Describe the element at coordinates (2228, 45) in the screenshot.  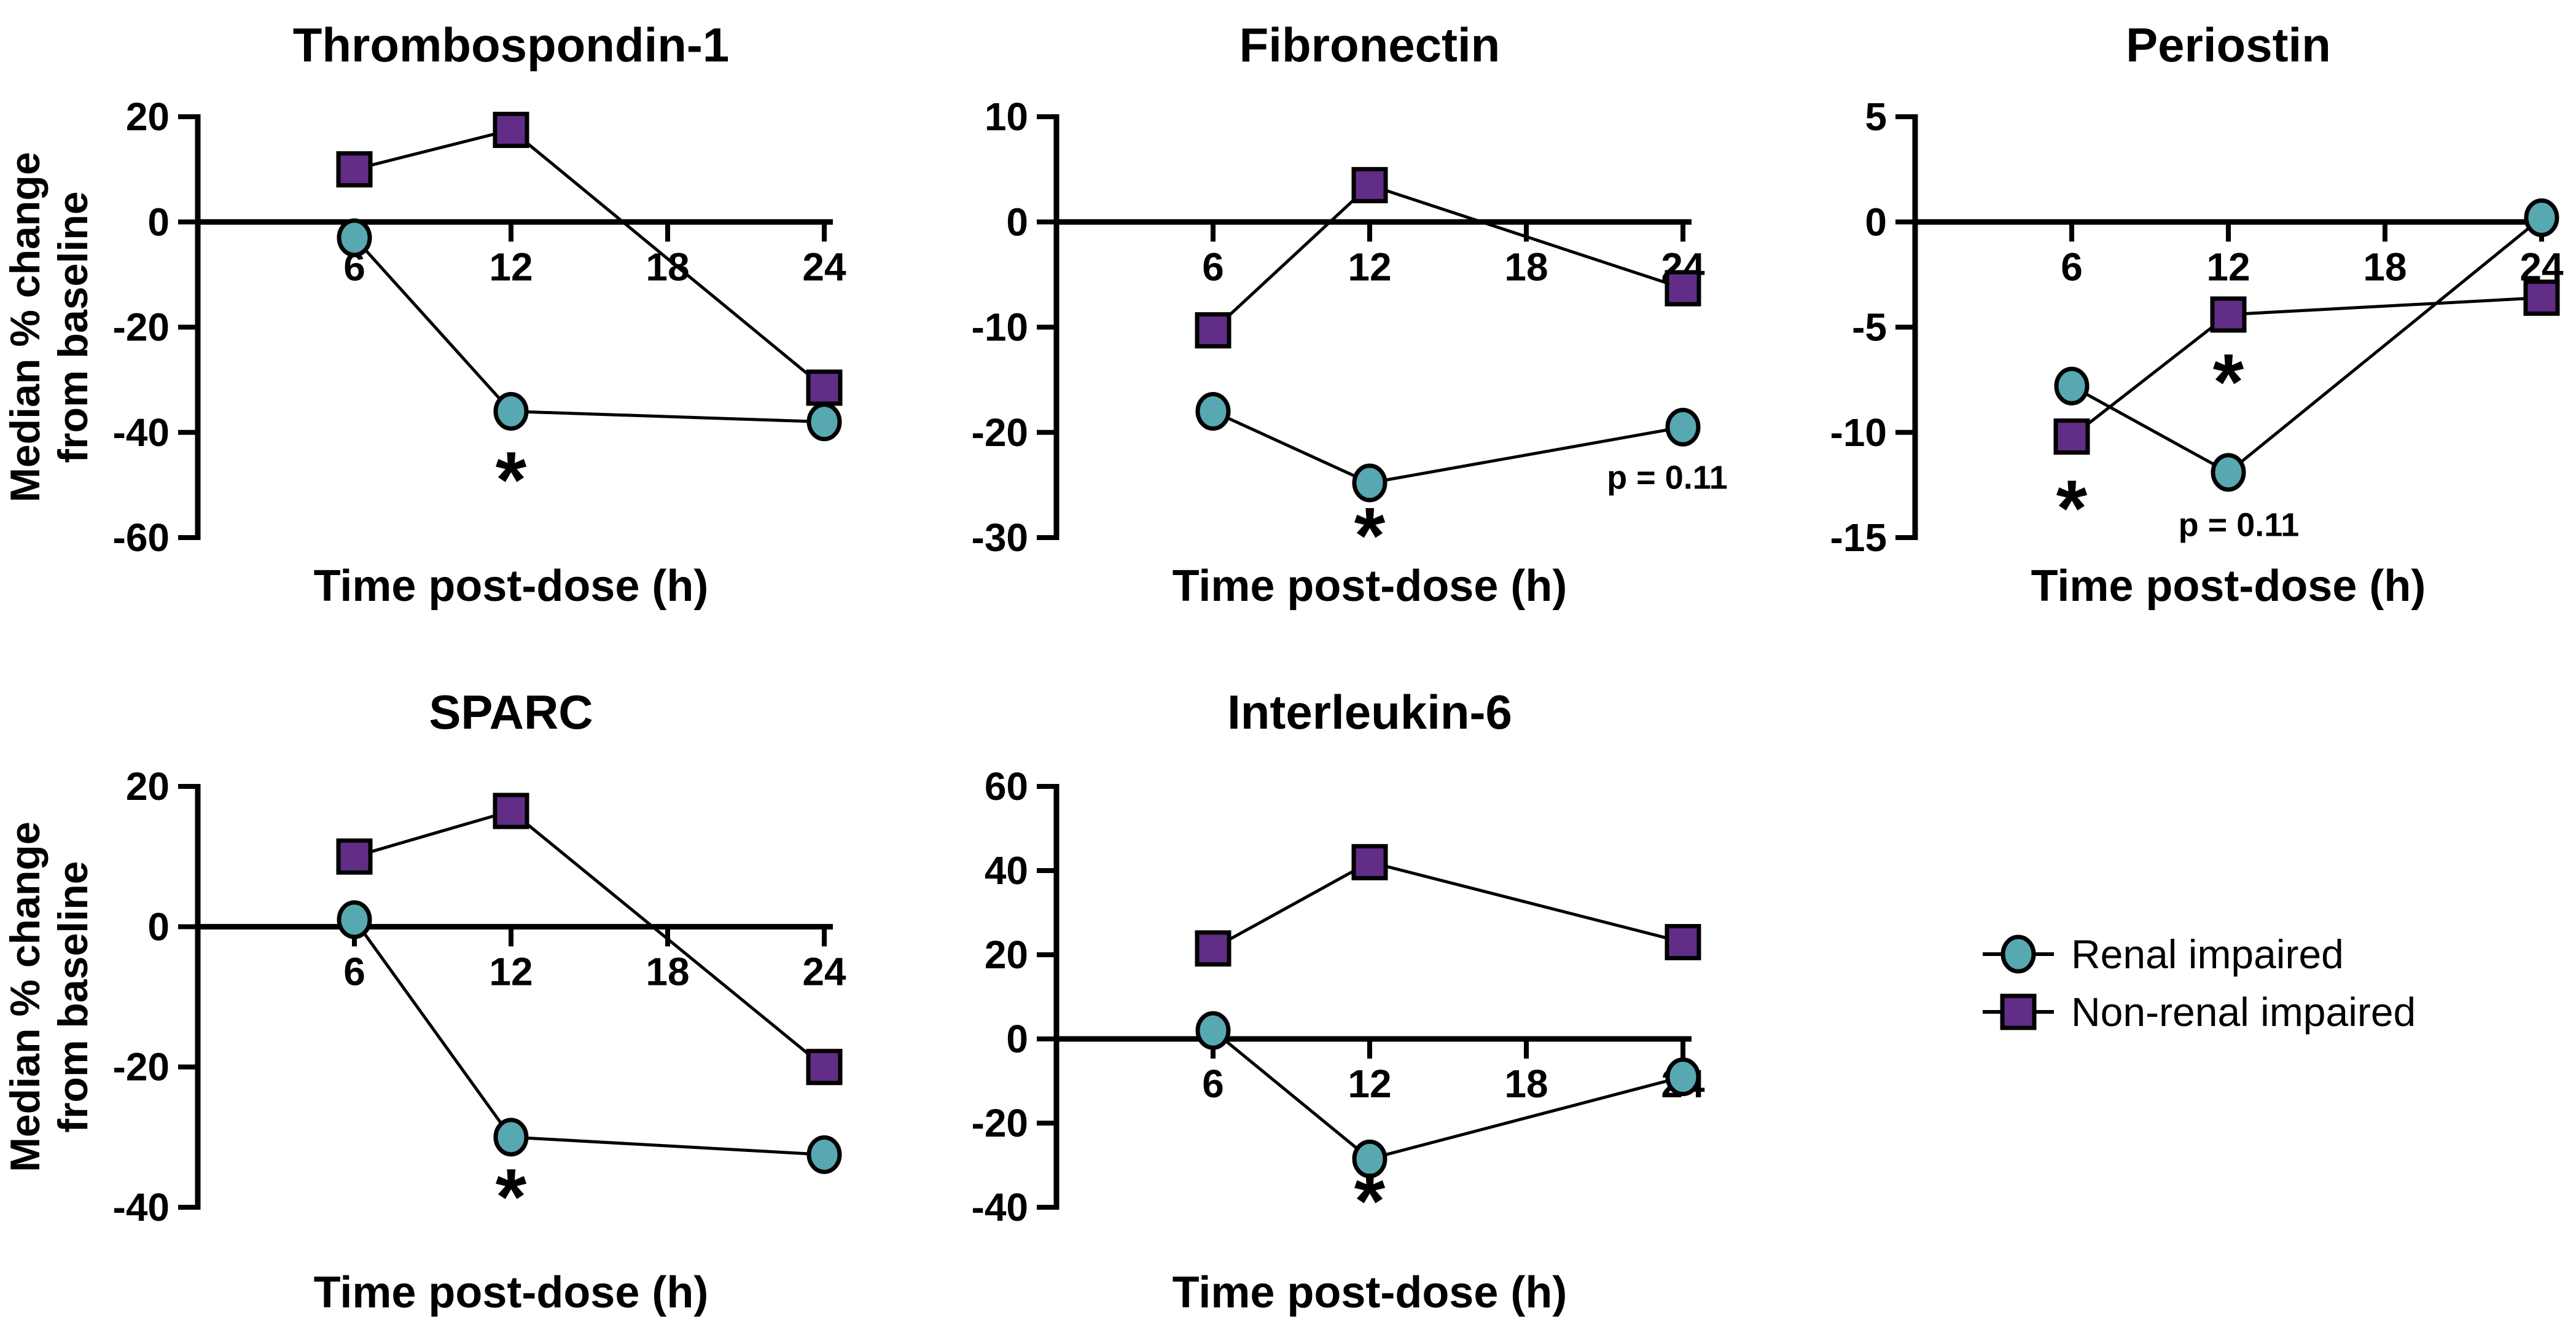
I see `chart-title: Periostin` at that location.